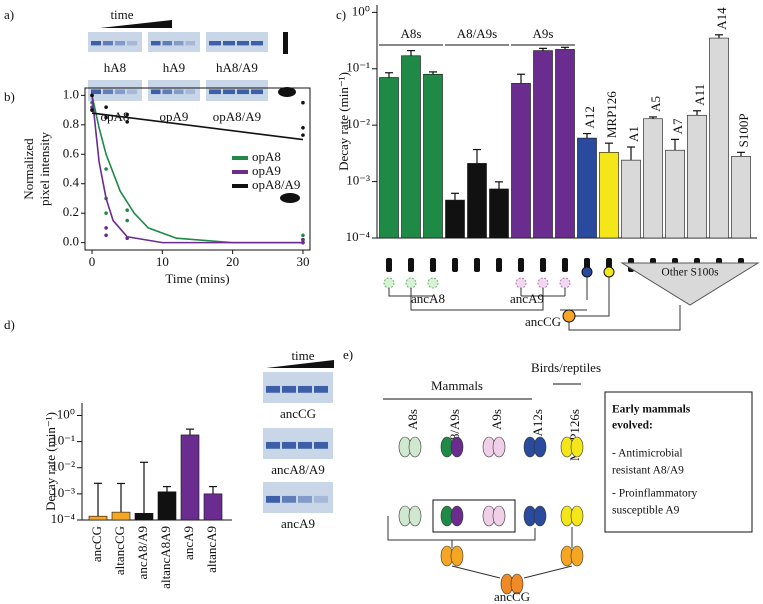 The height and width of the screenshot is (604, 763). What do you see at coordinates (457, 385) in the screenshot?
I see `group-label: Mammals` at bounding box center [457, 385].